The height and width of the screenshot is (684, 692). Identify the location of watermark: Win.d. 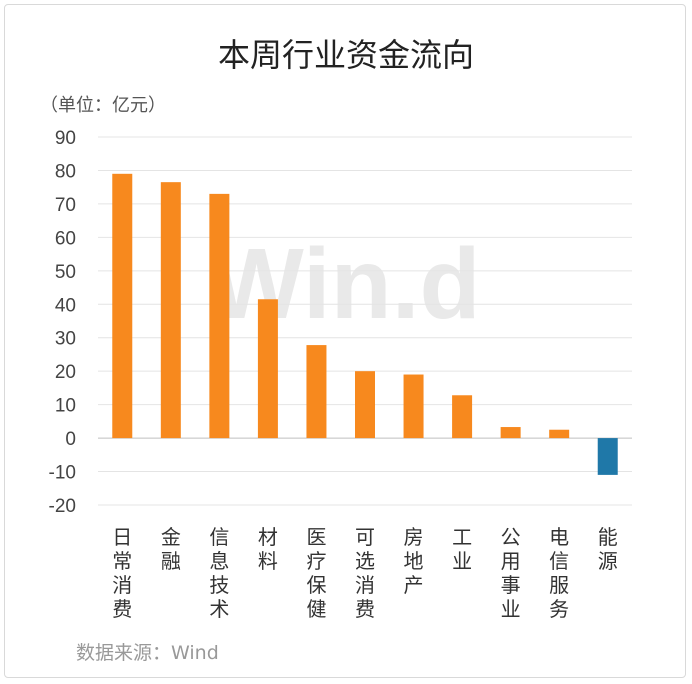
(344, 284).